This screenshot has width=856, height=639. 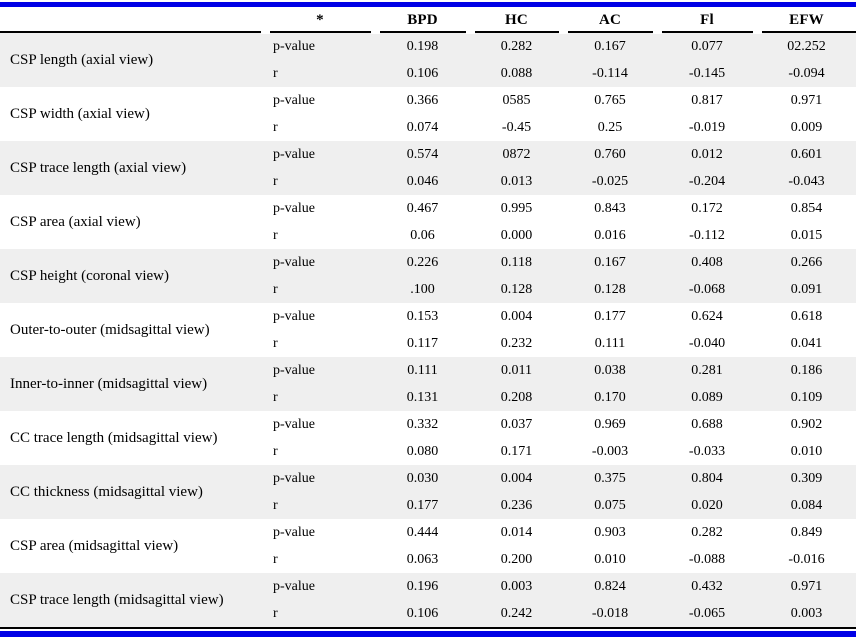 I want to click on p-value-cell: 0.011, so click(x=516, y=370).